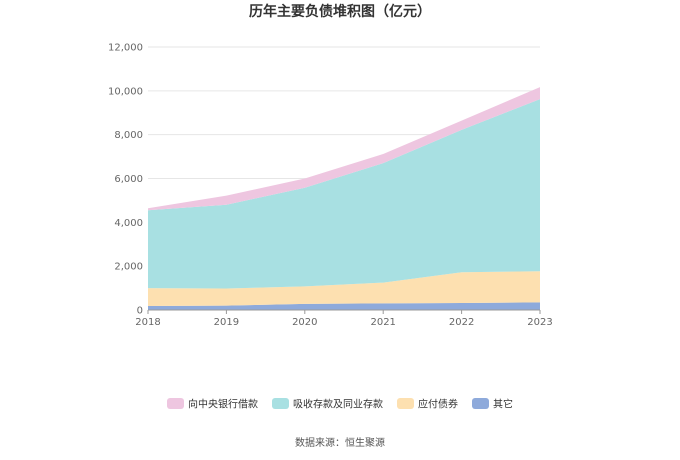 Image resolution: width=680 pixels, height=460 pixels. I want to click on legend-label: 向中央银行借款, so click(223, 404).